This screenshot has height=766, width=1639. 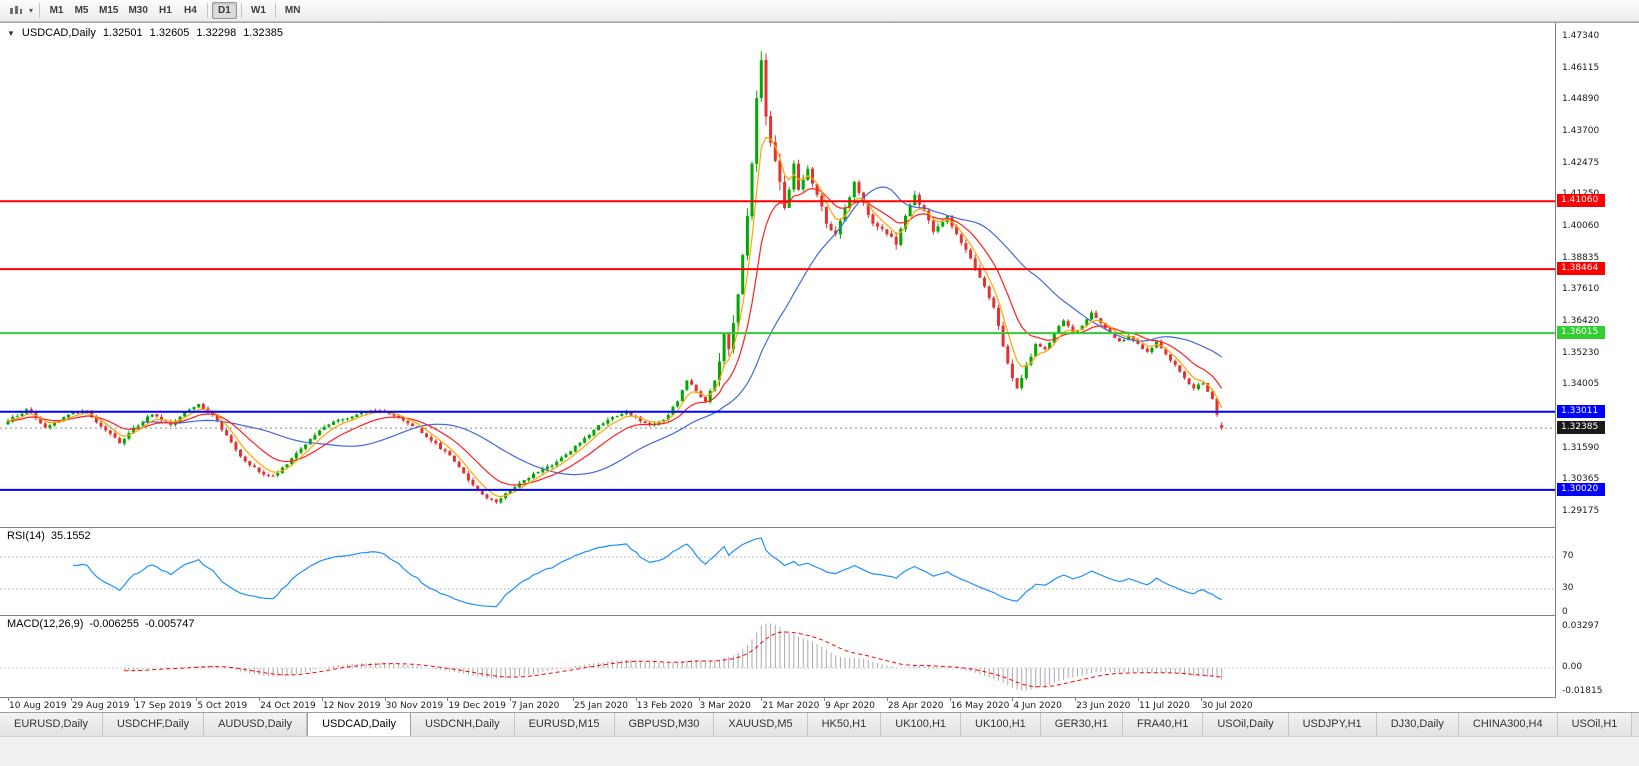 I want to click on chart-tab-hk50-h1: HK50,H1, so click(x=844, y=724).